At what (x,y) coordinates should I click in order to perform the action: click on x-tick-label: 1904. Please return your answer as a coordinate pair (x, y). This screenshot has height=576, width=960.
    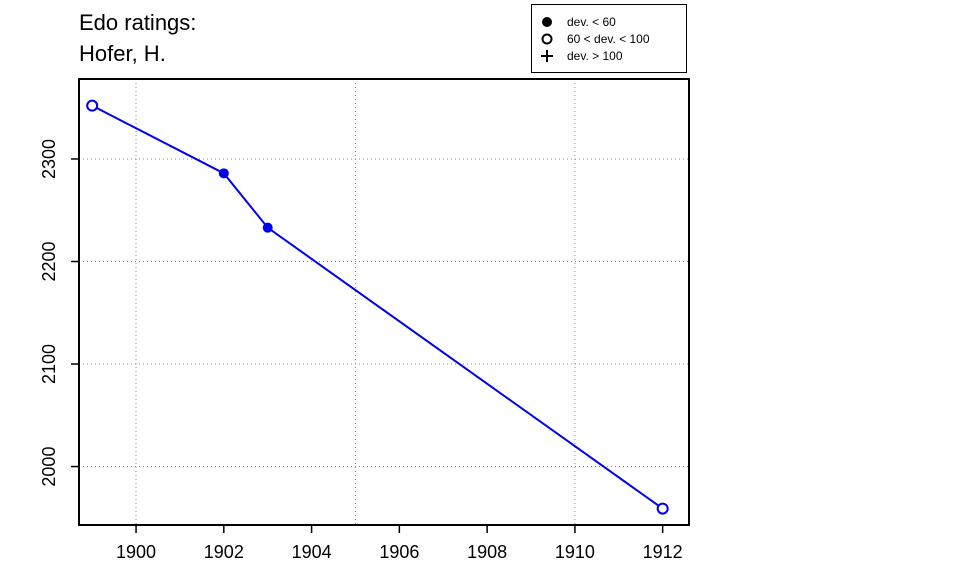
    Looking at the image, I should click on (312, 552).